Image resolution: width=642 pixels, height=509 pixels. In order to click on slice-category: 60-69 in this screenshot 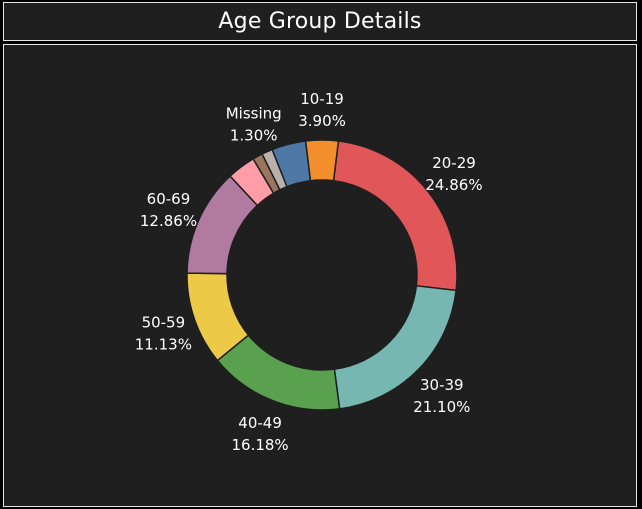, I will do `click(169, 199)`.